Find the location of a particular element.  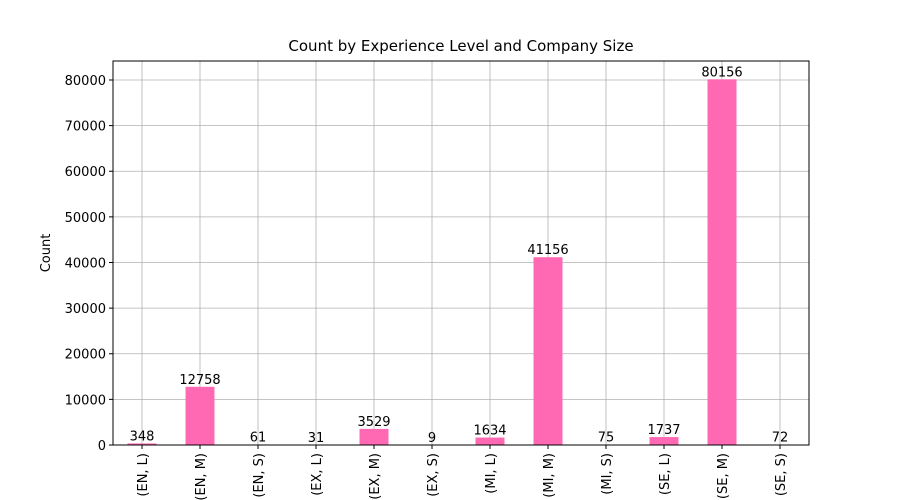

bar-value-label: 1634 is located at coordinates (489, 431).